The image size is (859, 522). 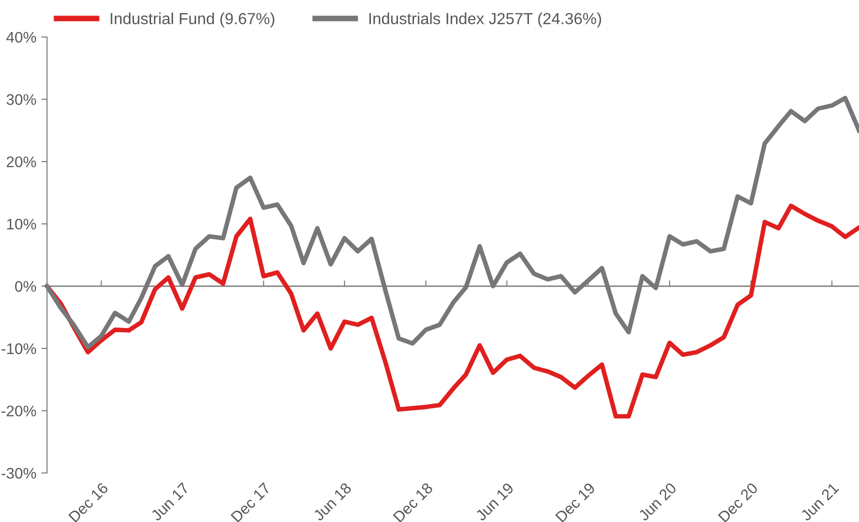 I want to click on y-tick-label: 10%, so click(x=21, y=224).